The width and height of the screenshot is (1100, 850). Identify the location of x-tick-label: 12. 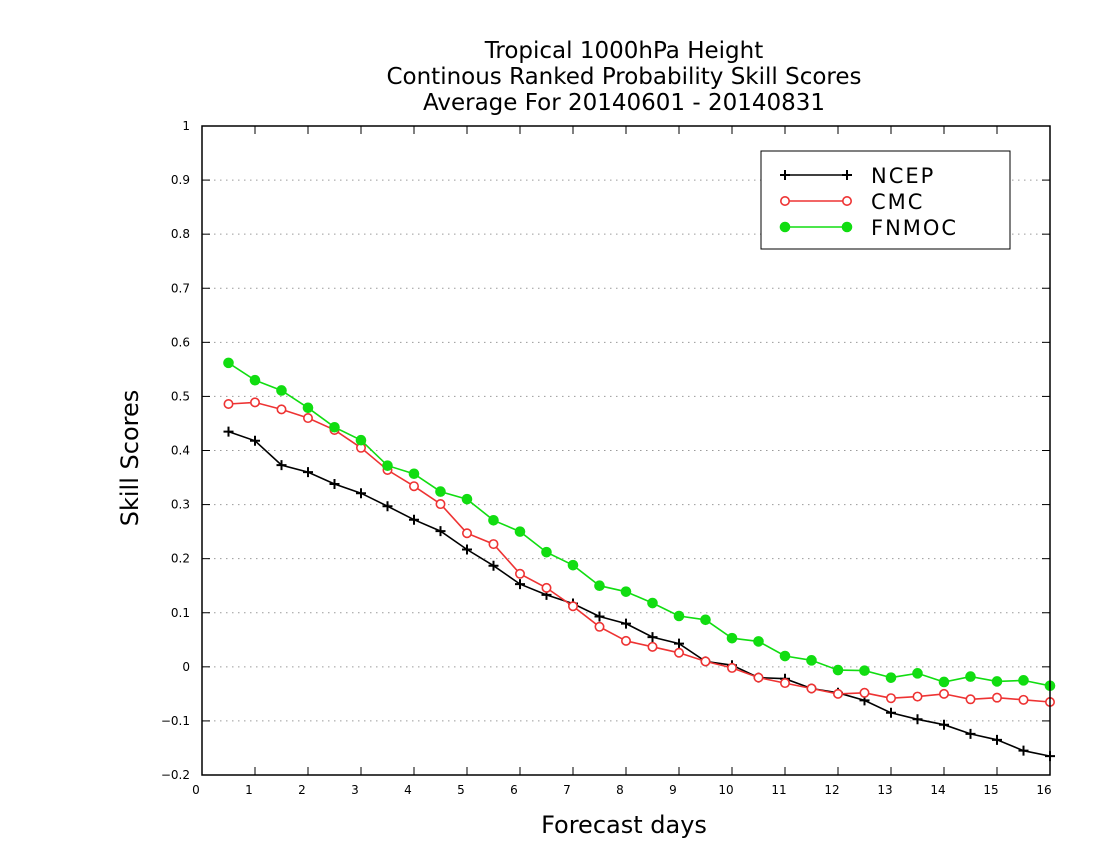
(831, 790).